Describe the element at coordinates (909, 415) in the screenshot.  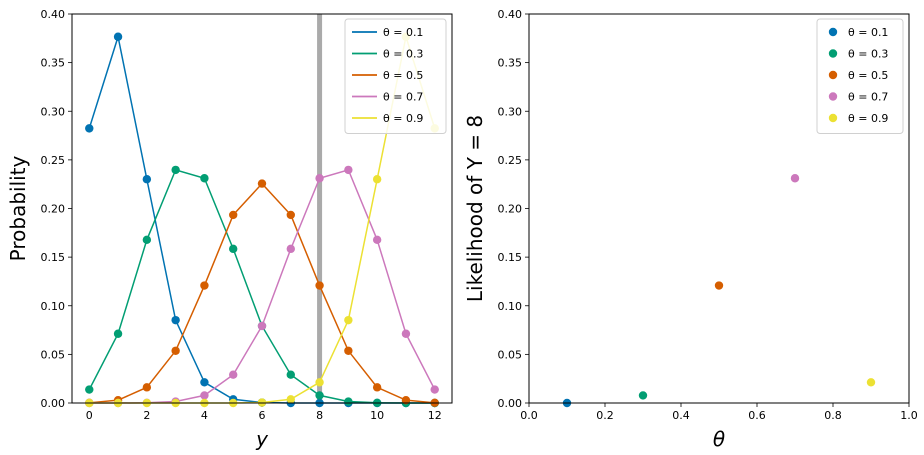
I see `x-tick-label: 1.0` at that location.